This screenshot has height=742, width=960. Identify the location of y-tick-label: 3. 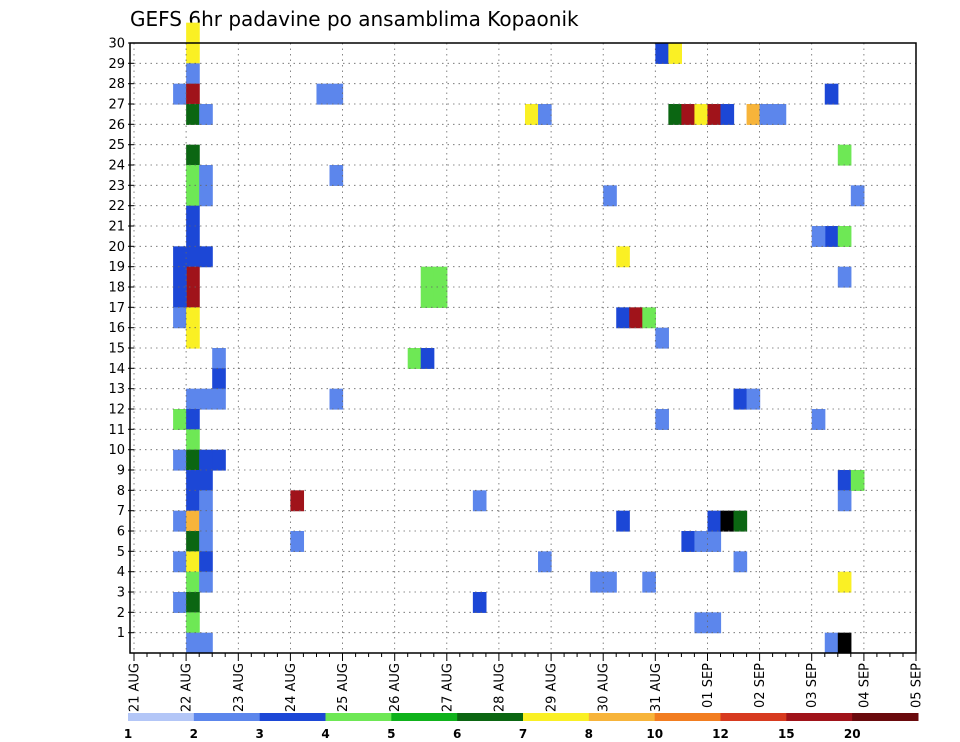
(121, 593).